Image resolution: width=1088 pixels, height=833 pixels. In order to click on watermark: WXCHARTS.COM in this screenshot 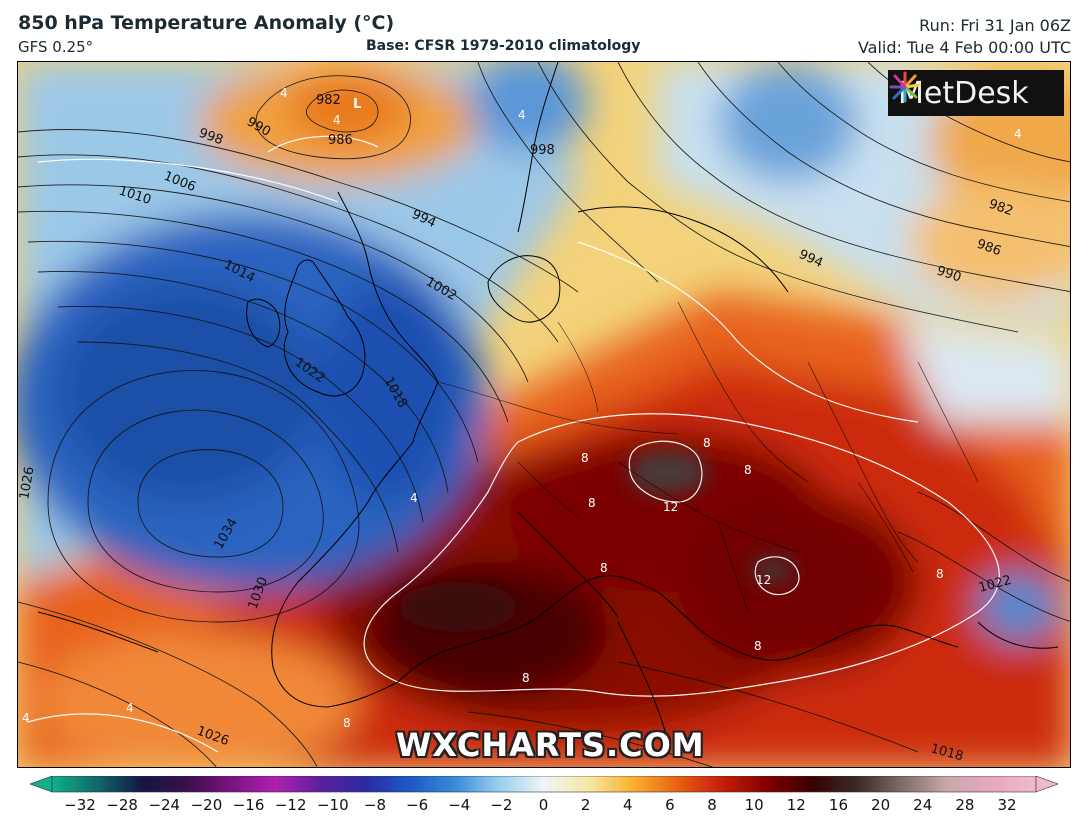, I will do `click(550, 745)`.